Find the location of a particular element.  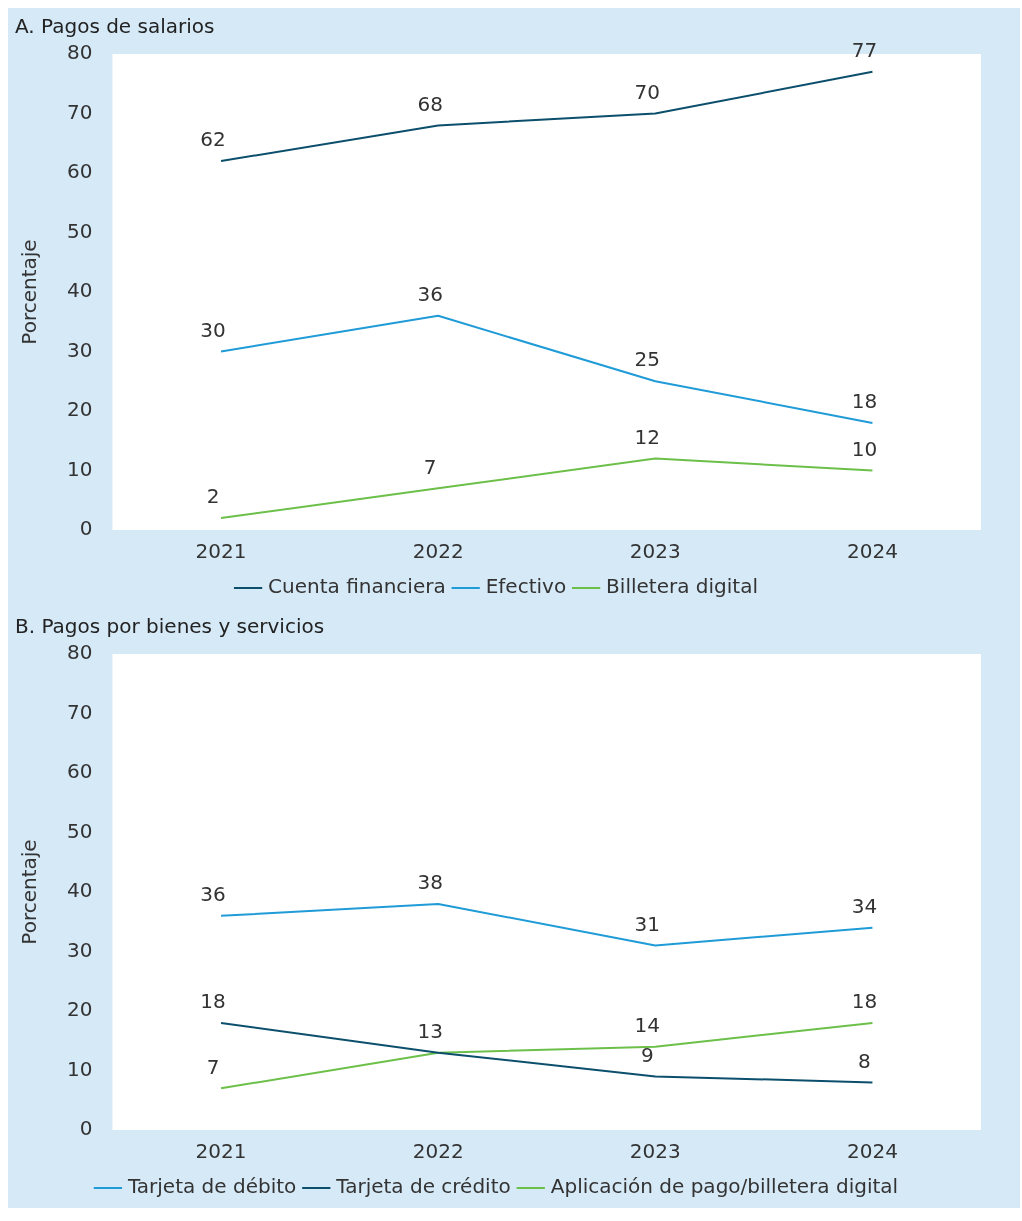

data-label: 10 is located at coordinates (864, 448).